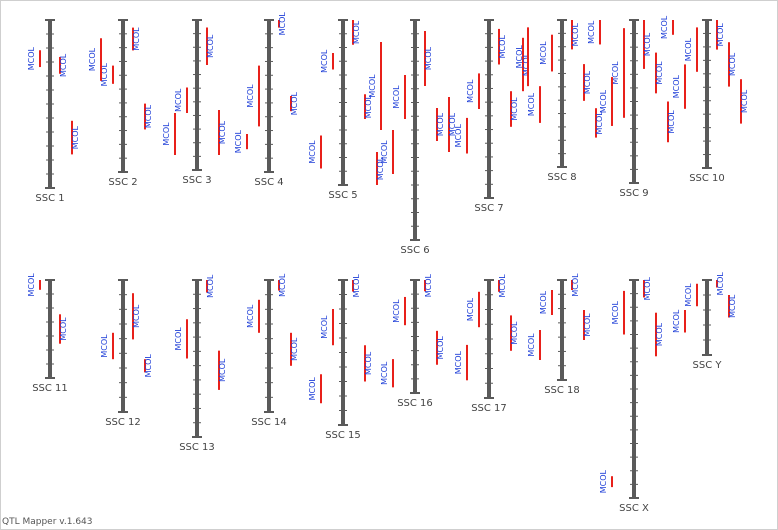 This screenshot has width=778, height=530. I want to click on chromosome-label: SSC X, so click(634, 508).